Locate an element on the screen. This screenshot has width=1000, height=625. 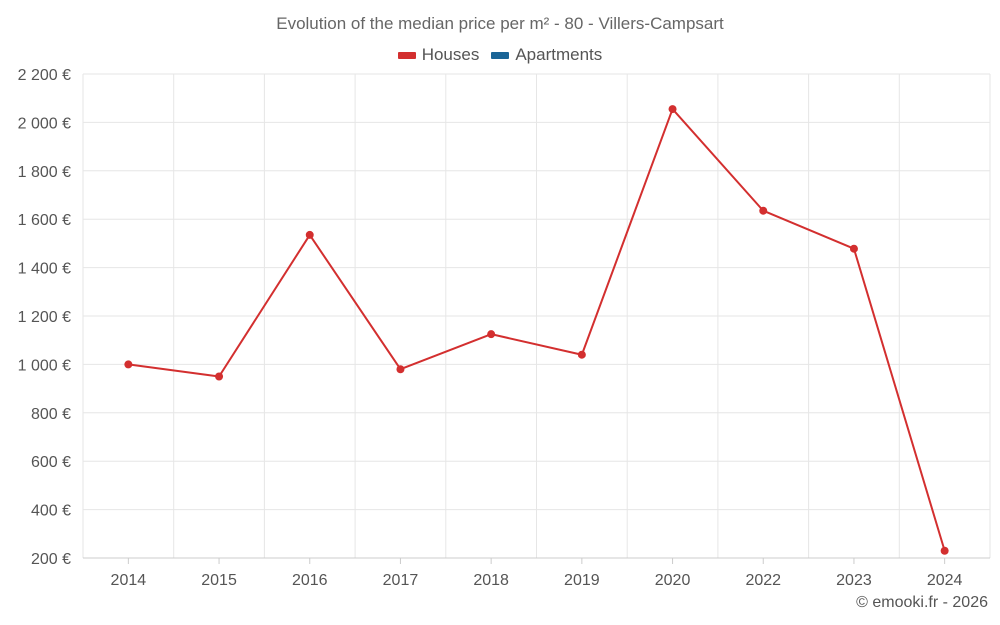
y-tick-label: 1 400 € is located at coordinates (44, 269).